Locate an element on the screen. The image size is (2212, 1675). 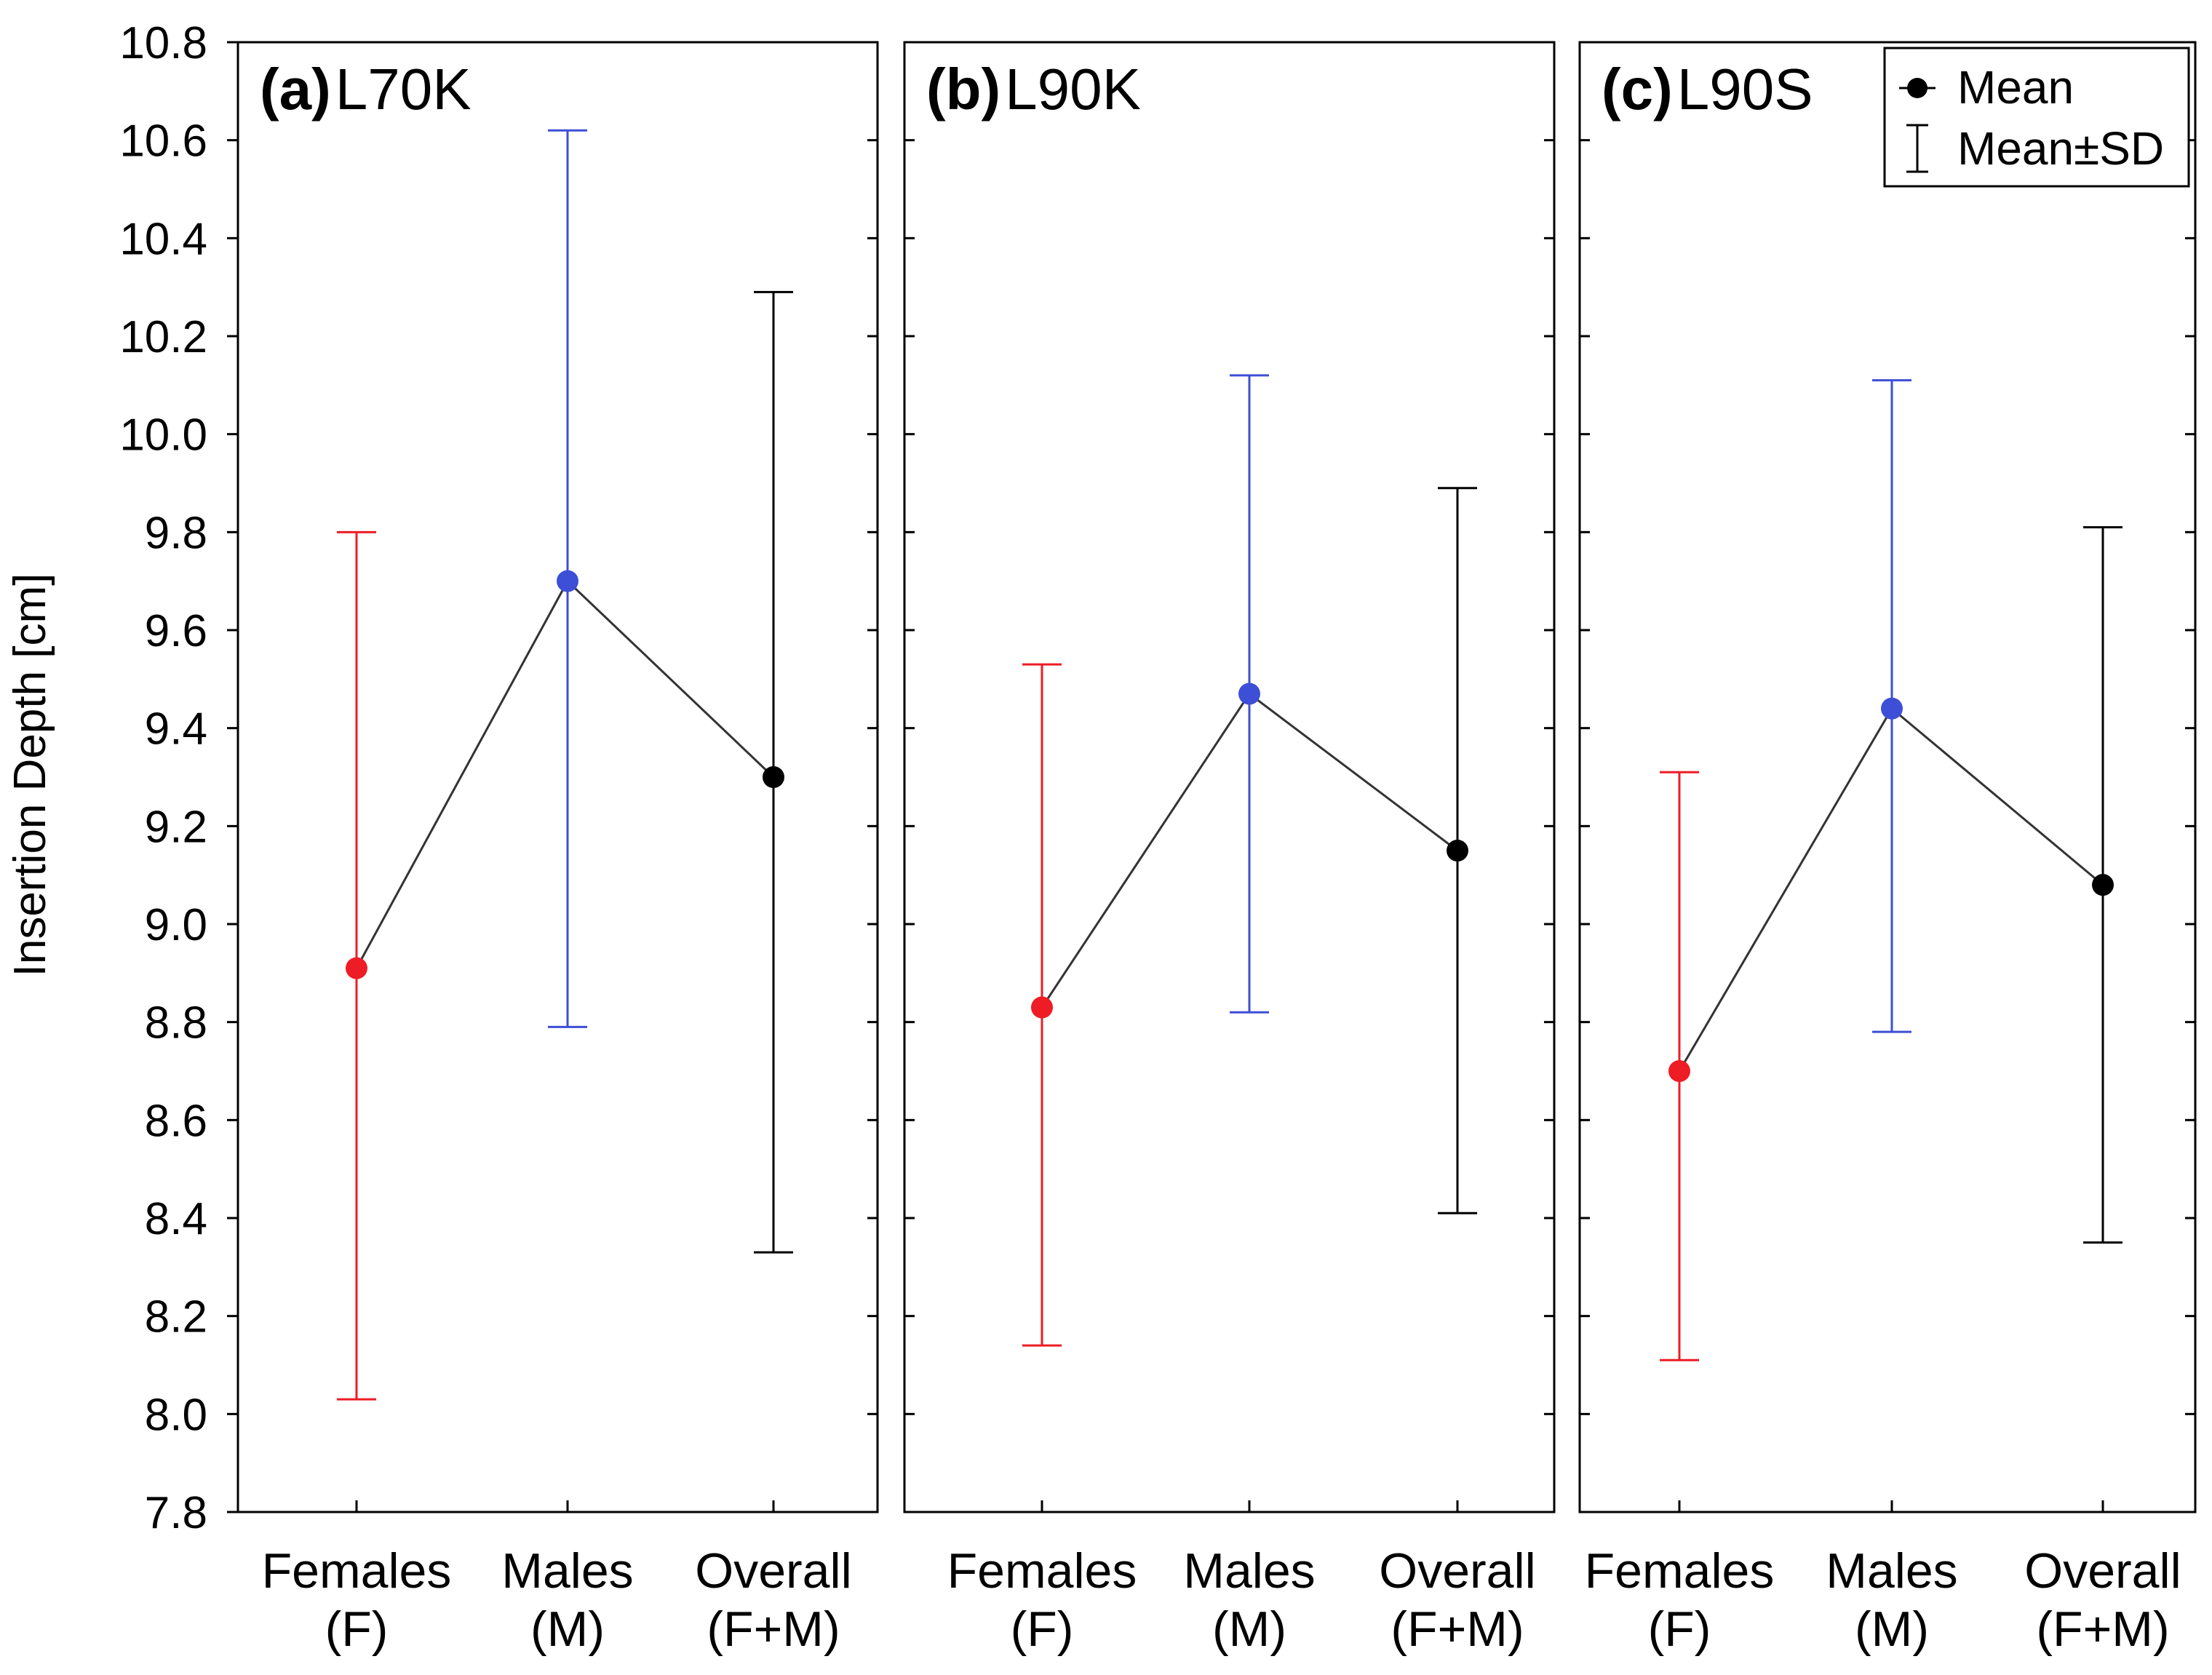
legend-mean-label: Mean is located at coordinates (2015, 87).